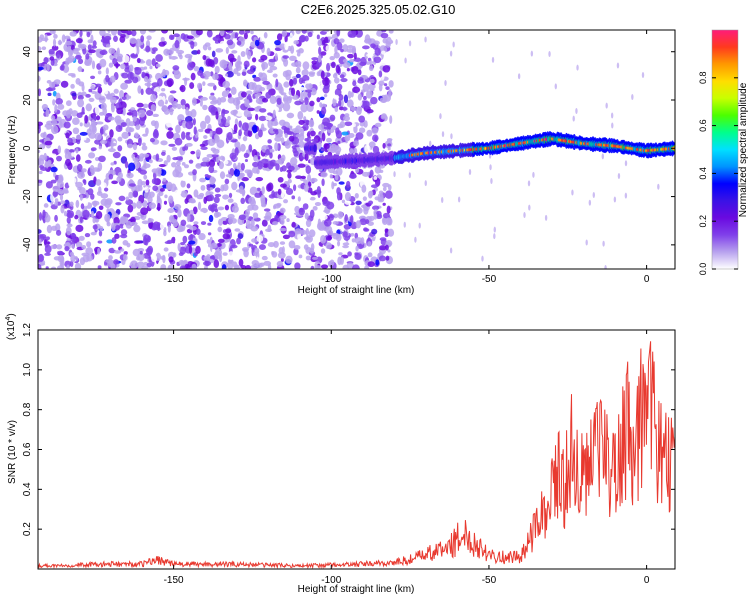 This screenshot has height=600, width=750. I want to click on spectrogram-y-tick-label: -20, so click(27, 196).